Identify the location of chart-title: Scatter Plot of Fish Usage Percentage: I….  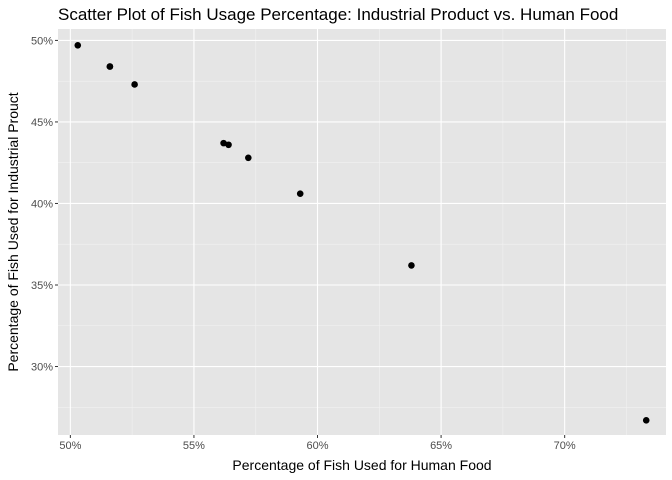
(338, 14).